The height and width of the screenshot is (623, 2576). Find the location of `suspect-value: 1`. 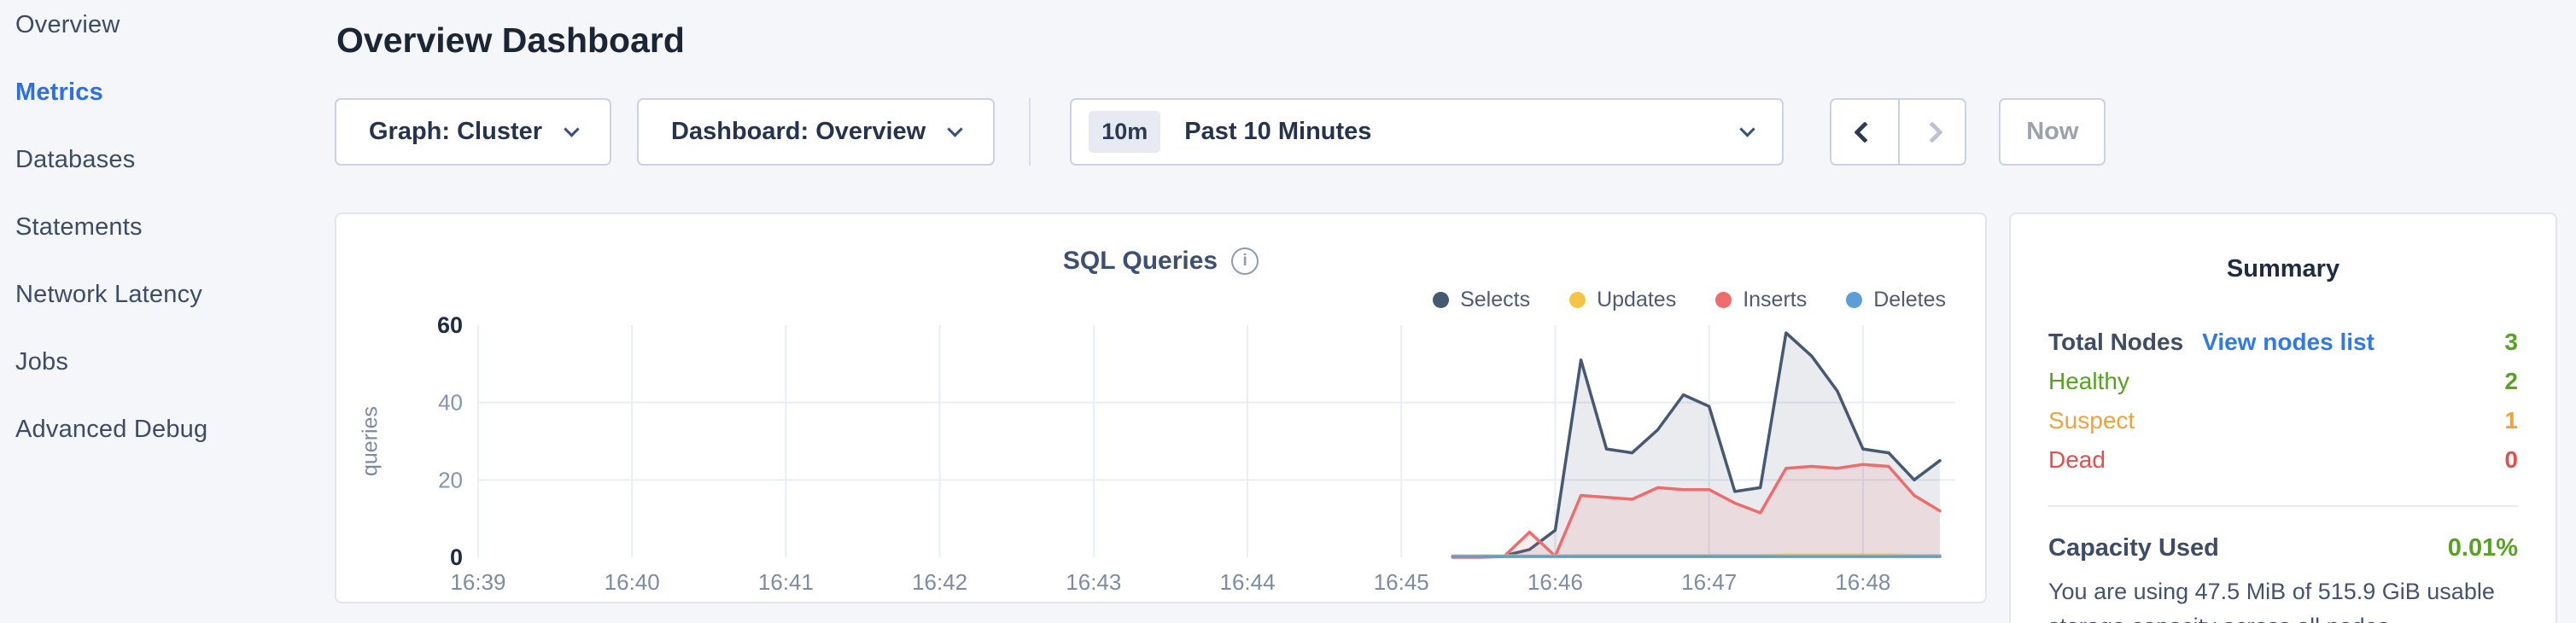

suspect-value: 1 is located at coordinates (2511, 420).